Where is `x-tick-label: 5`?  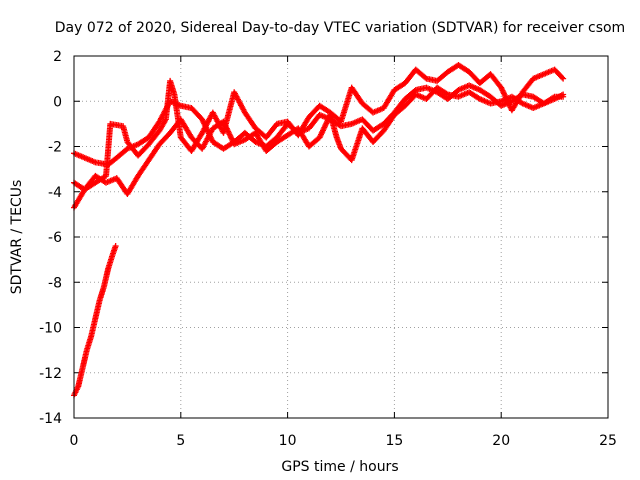 x-tick-label: 5 is located at coordinates (180, 441).